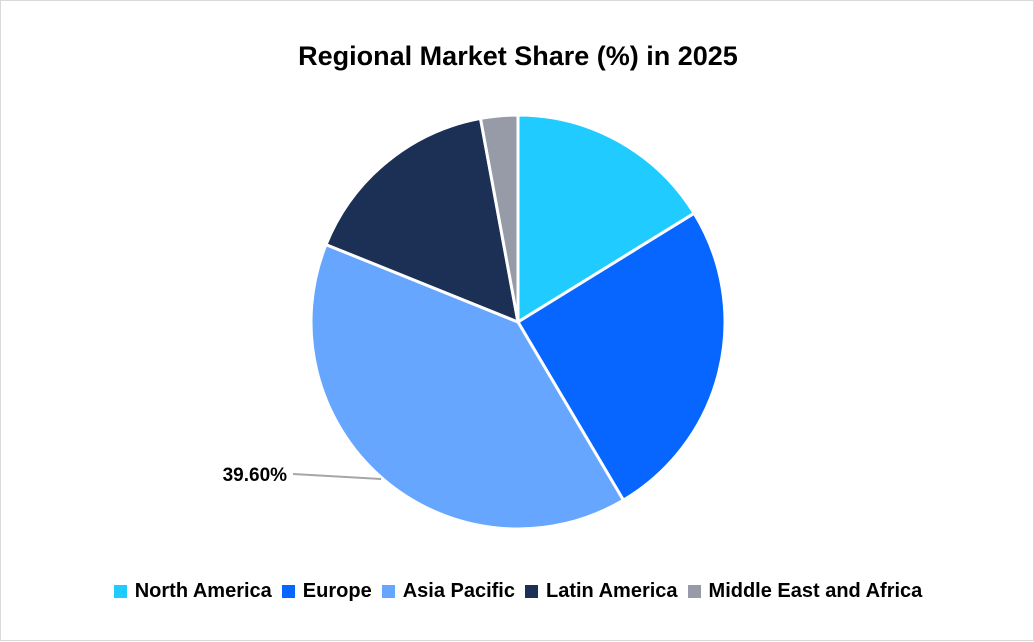 The height and width of the screenshot is (642, 1034). I want to click on legend-label-middle-east-and-africa: Middle East and Africa, so click(815, 591).